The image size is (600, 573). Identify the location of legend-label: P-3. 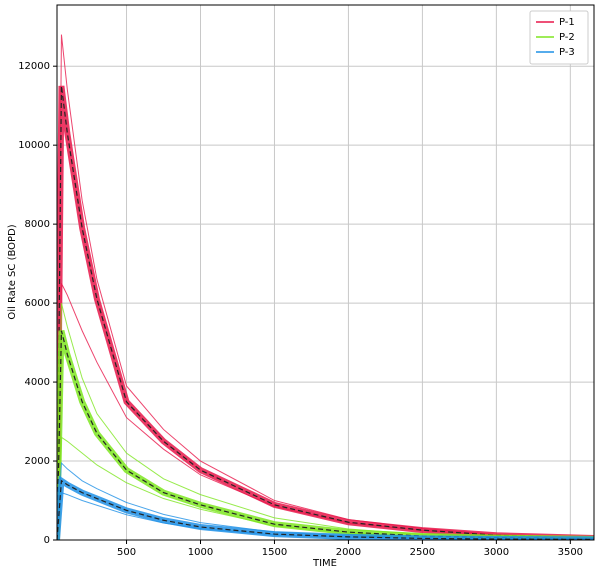
(567, 52).